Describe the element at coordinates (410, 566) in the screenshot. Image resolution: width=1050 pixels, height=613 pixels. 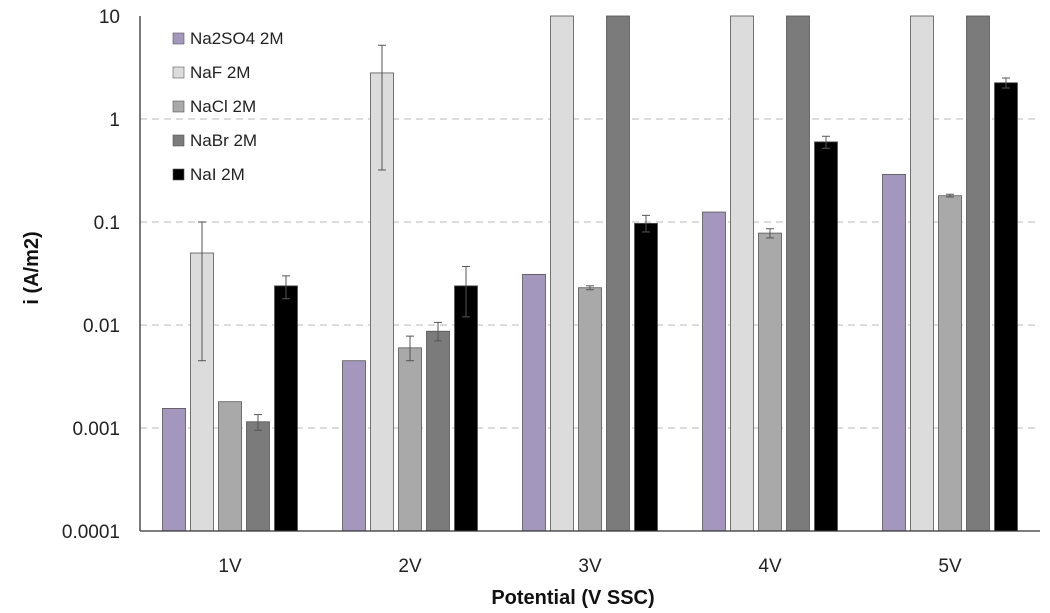
I see `x-tick-label: 2V` at that location.